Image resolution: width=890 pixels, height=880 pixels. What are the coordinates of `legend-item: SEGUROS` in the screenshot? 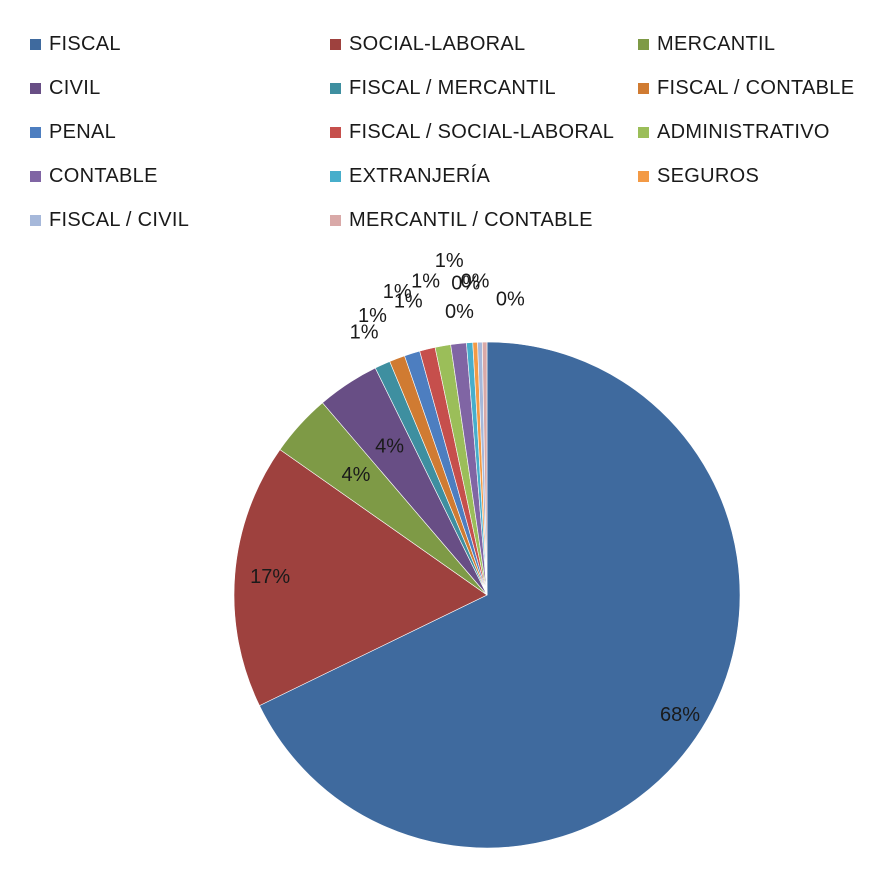 It's located at (698, 176).